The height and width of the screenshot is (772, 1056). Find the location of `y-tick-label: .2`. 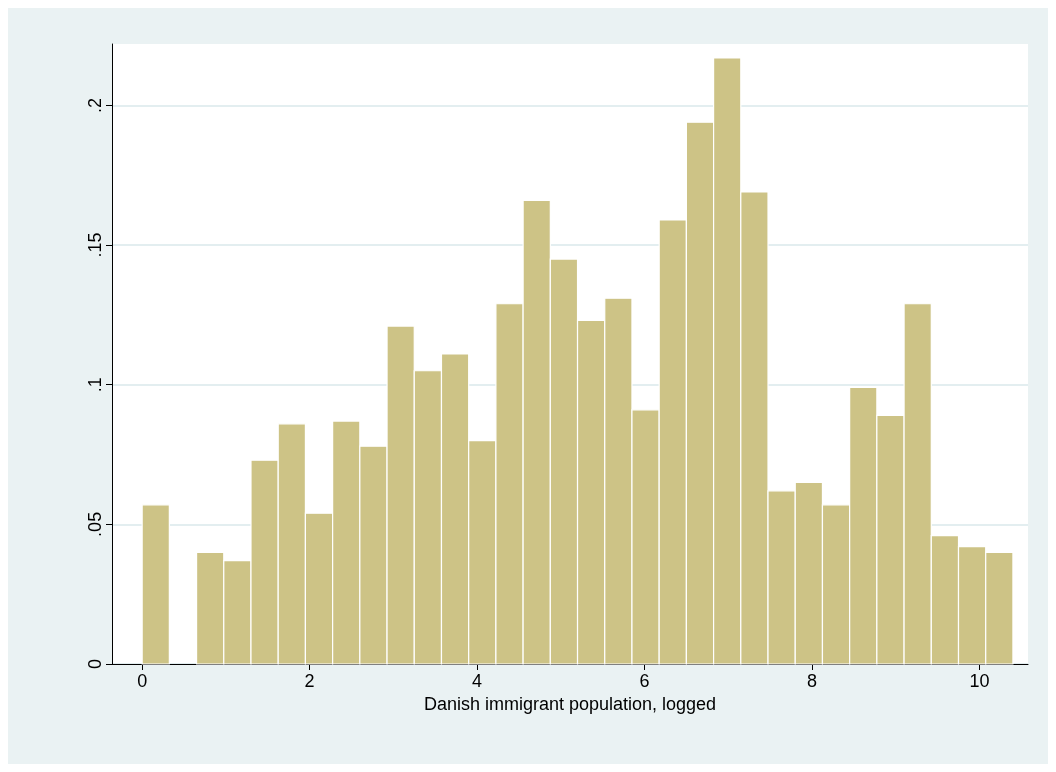

y-tick-label: .2 is located at coordinates (95, 105).